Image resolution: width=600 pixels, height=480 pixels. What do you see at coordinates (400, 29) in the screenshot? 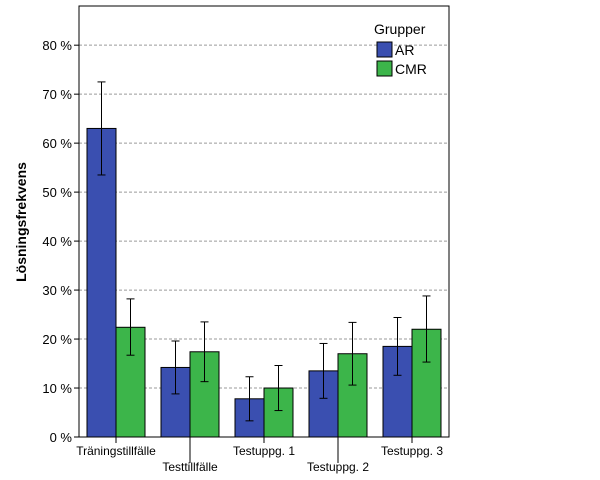
I see `legend-title: Grupper` at bounding box center [400, 29].